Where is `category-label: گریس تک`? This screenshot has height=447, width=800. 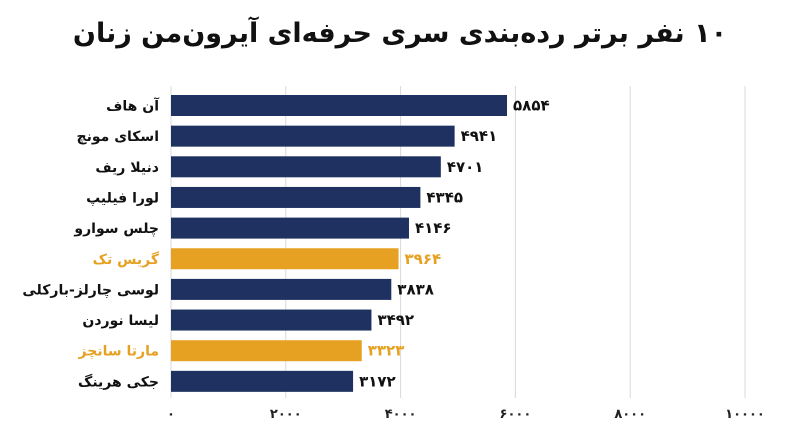
category-label: گریس تک is located at coordinates (126, 259).